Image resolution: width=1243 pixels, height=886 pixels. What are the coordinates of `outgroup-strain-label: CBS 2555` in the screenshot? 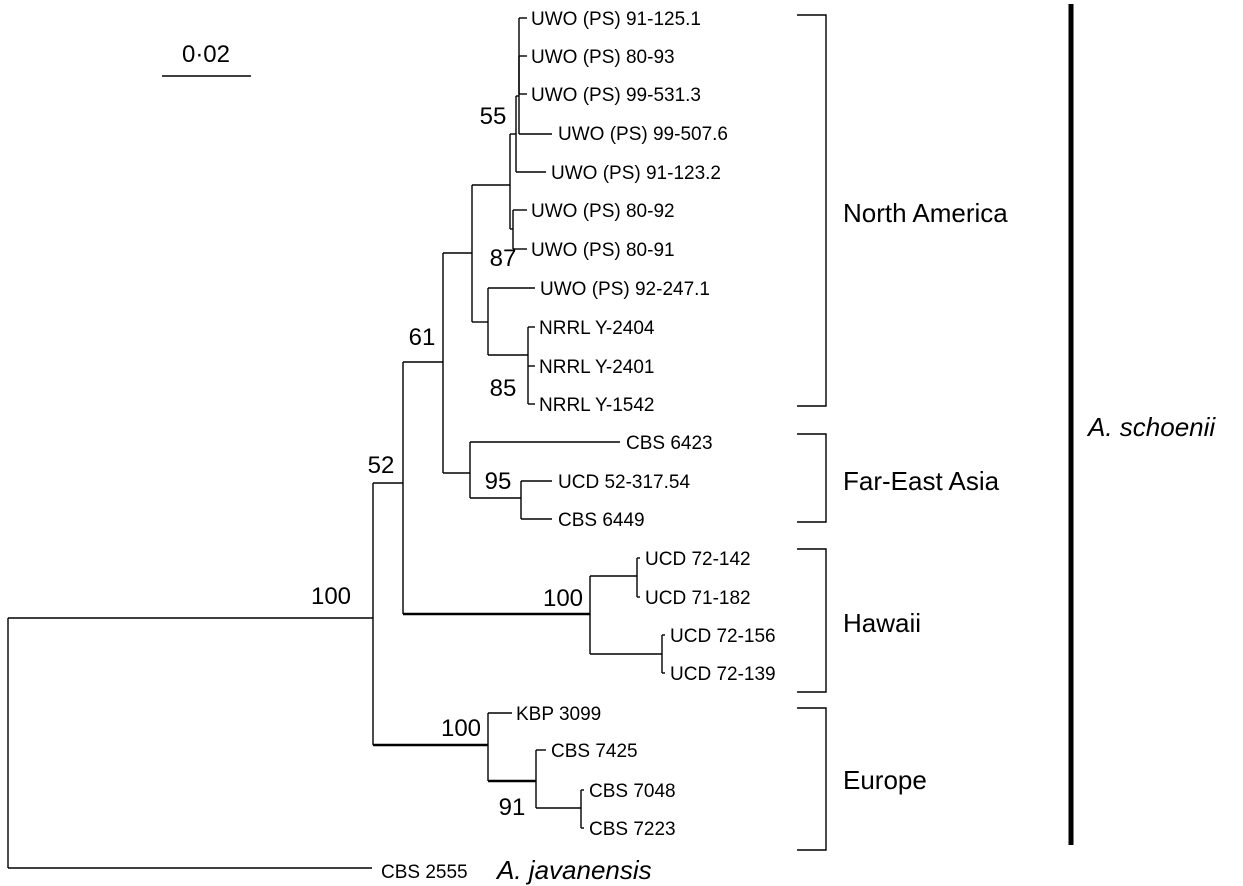 It's located at (424, 872).